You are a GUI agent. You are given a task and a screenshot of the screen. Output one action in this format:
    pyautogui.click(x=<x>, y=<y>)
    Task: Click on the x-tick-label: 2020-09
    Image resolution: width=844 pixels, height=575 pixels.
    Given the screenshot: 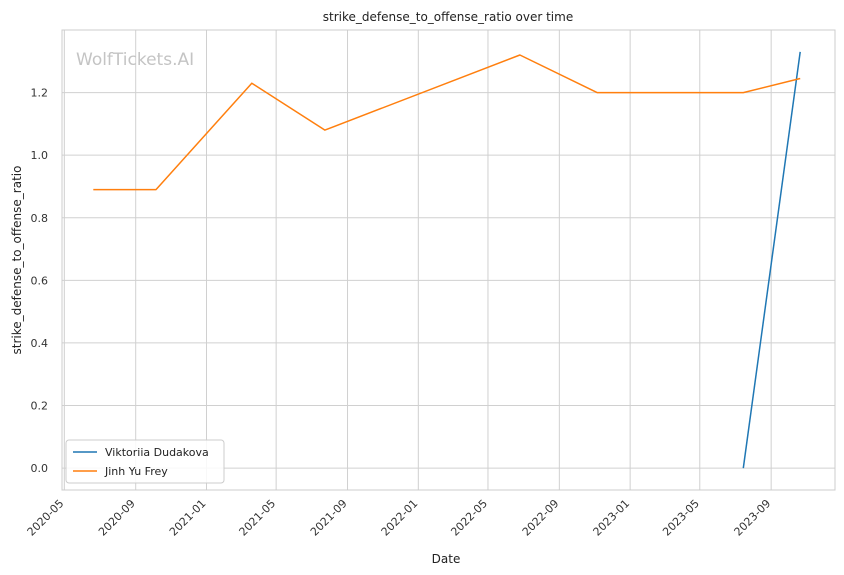 What is the action you would take?
    pyautogui.click(x=117, y=518)
    